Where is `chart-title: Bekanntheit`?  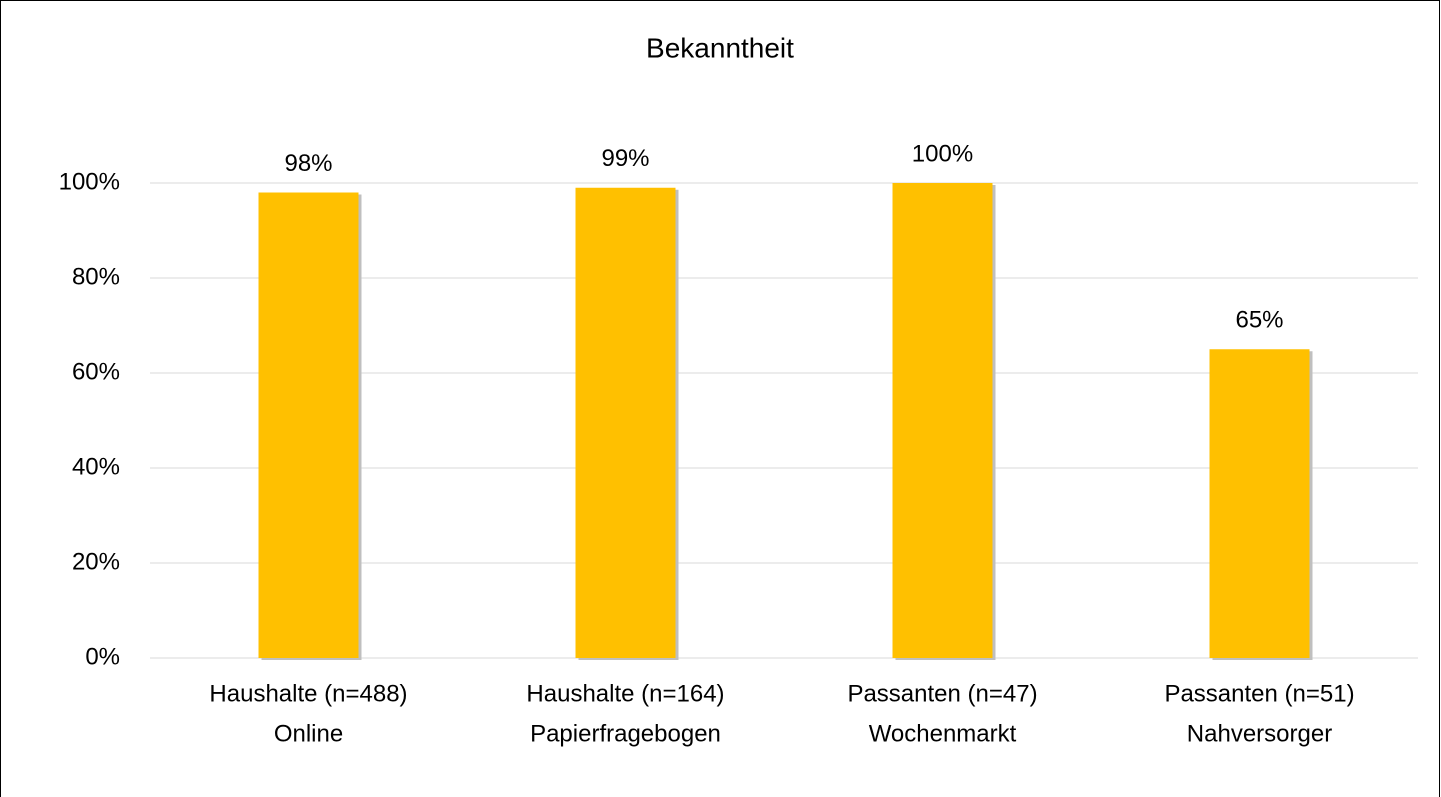 chart-title: Bekanntheit is located at coordinates (720, 47).